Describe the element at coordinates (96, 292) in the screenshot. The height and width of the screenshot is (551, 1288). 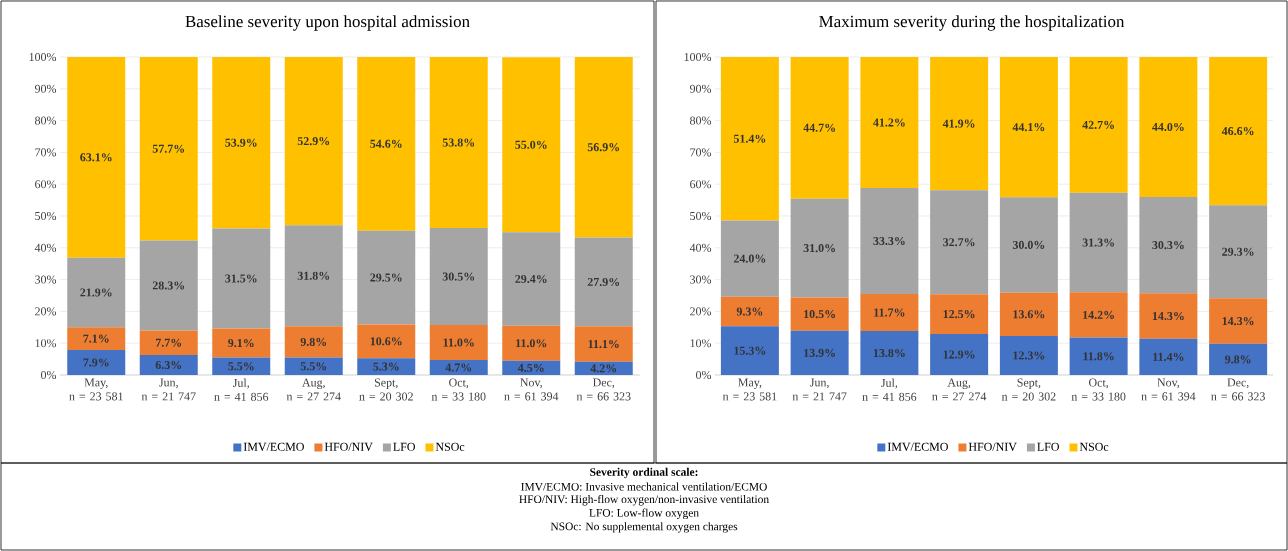
I see `data-label: 21.9%` at that location.